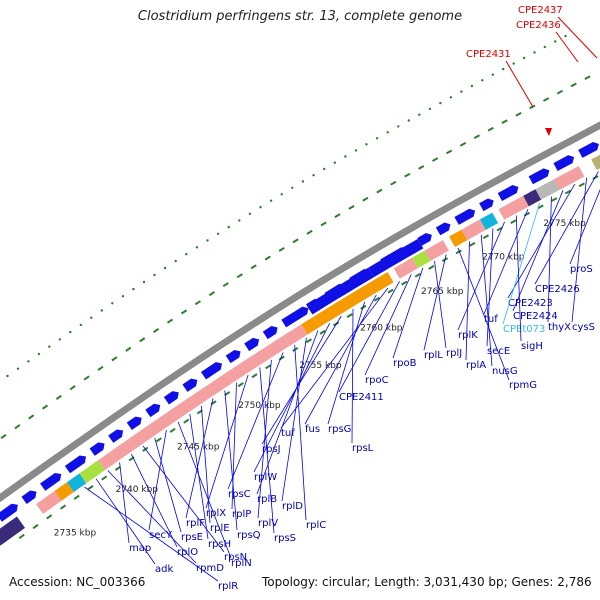  Describe the element at coordinates (259, 406) in the screenshot. I see `scale-label: 2750 kbp` at that location.